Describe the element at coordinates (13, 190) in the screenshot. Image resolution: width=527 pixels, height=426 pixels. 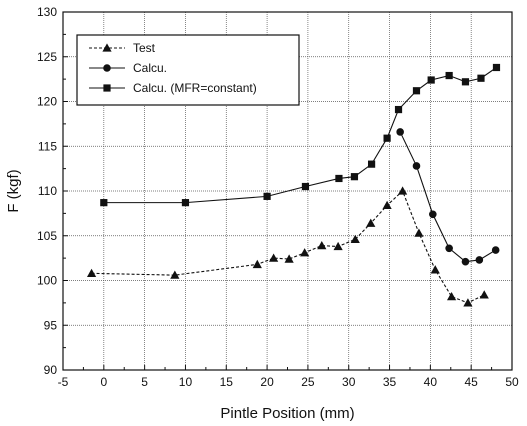
I see `y-axis-title: F (kgf)` at that location.